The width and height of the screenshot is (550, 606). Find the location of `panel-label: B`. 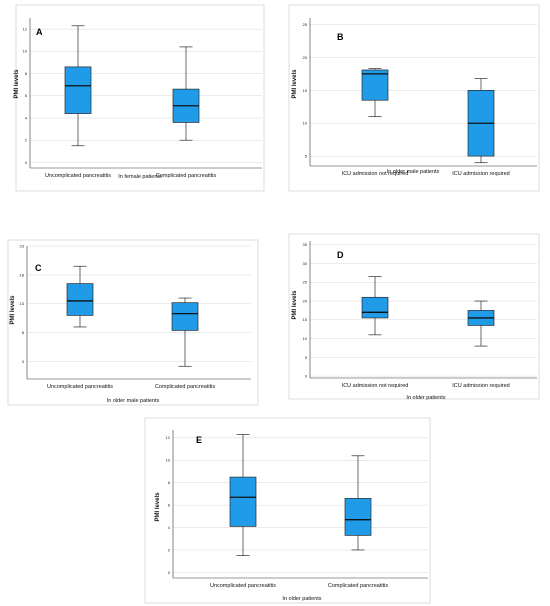

panel-label: B is located at coordinates (340, 37).